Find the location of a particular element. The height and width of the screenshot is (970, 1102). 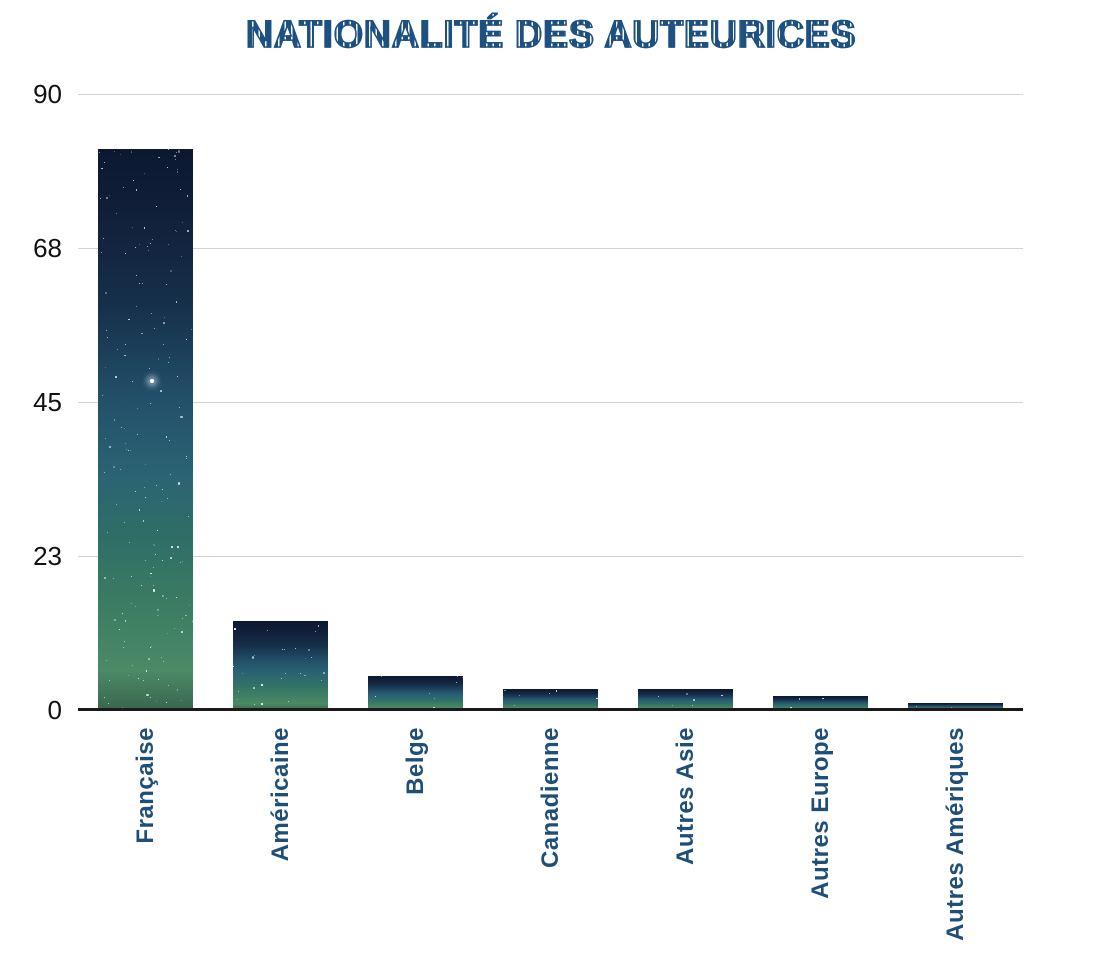

y-axis-tick-label: 45 is located at coordinates (47, 402).